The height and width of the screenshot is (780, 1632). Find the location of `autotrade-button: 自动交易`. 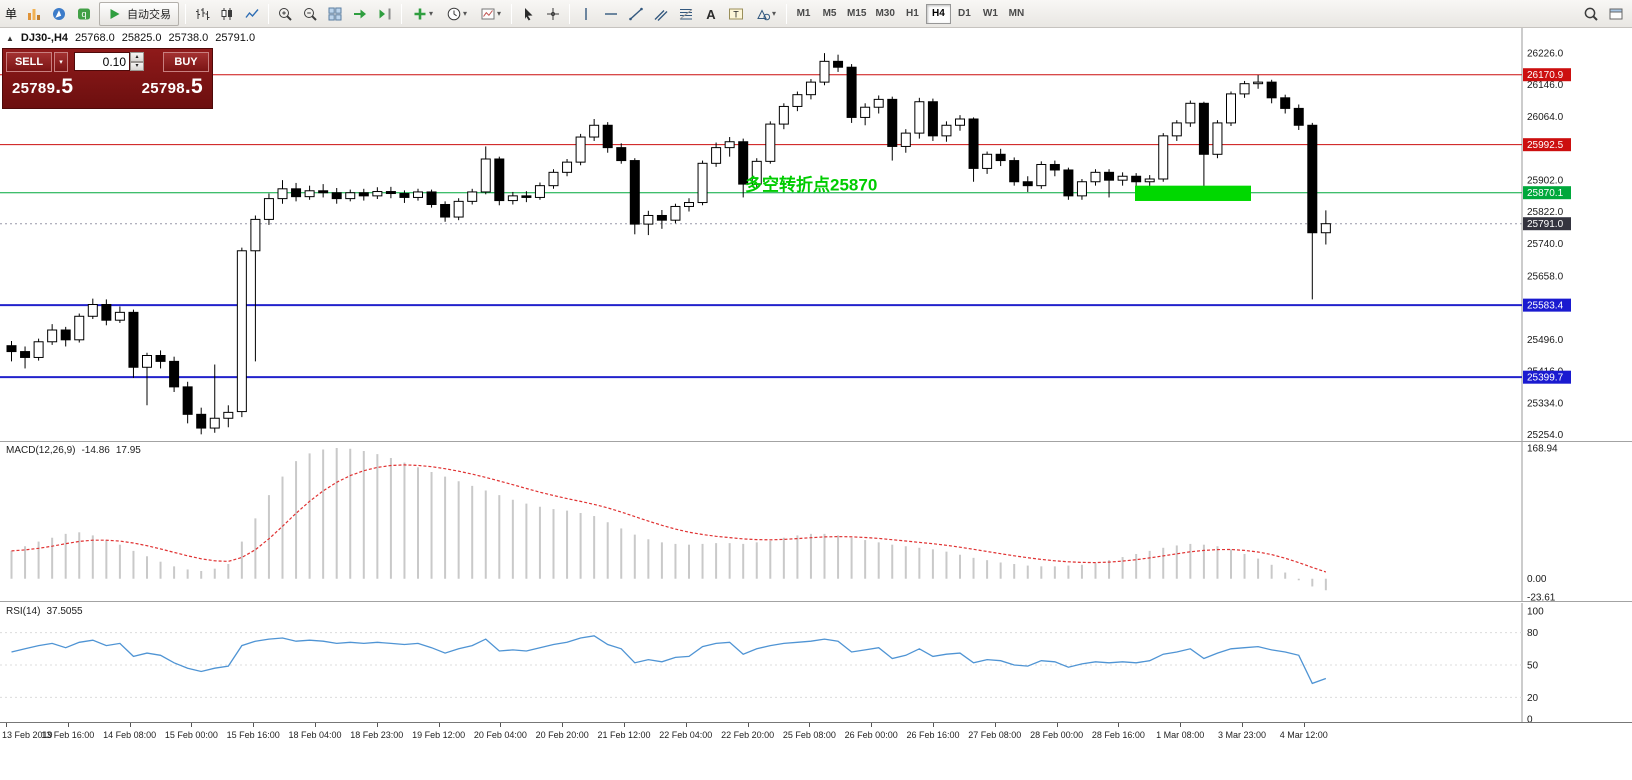

autotrade-button: 自动交易 is located at coordinates (139, 13).